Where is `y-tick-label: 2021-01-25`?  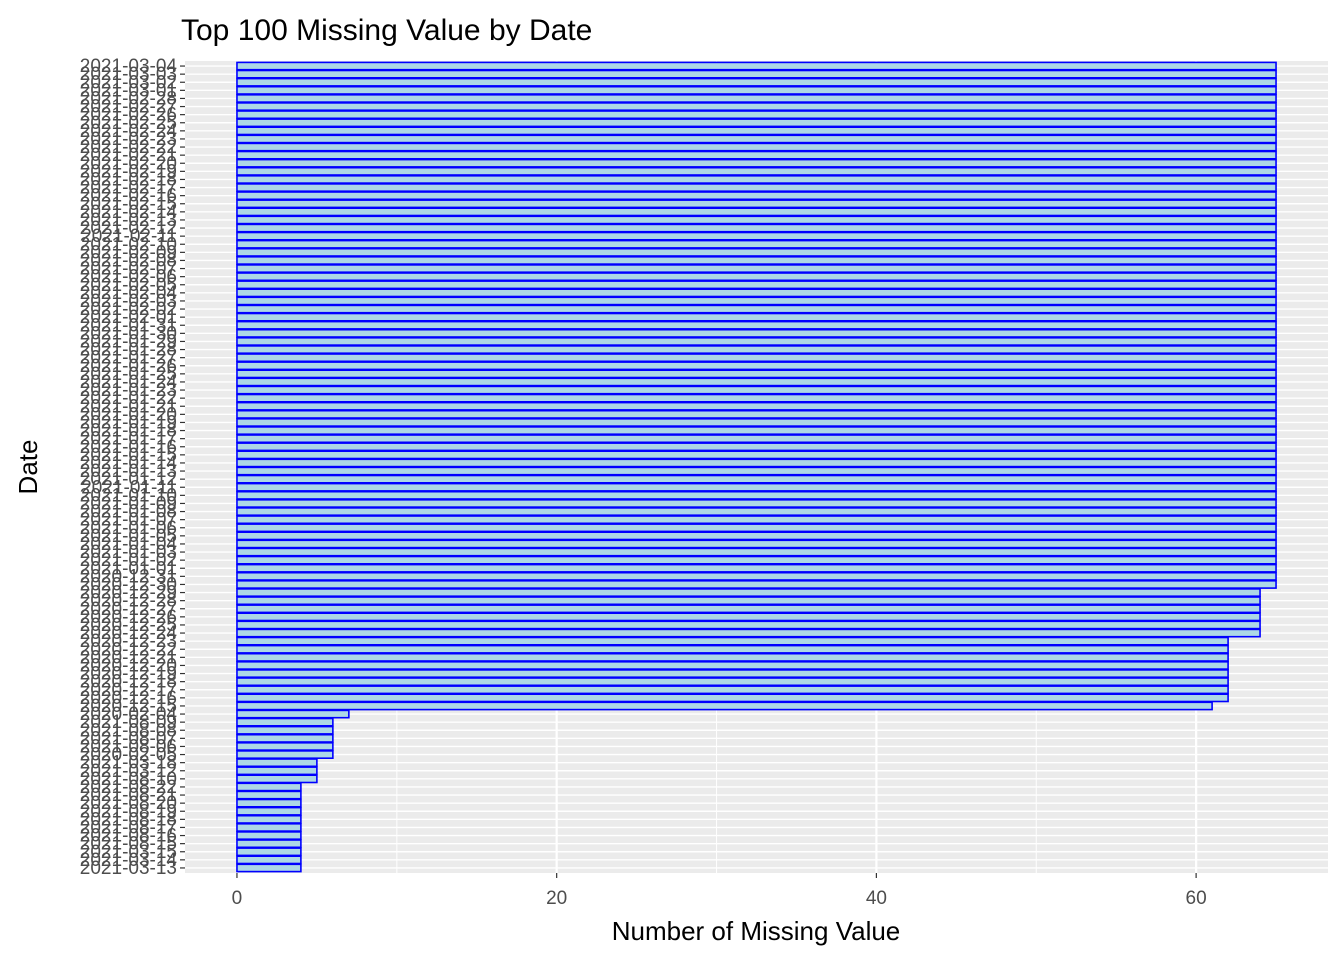
y-tick-label: 2021-01-25 is located at coordinates (128, 374).